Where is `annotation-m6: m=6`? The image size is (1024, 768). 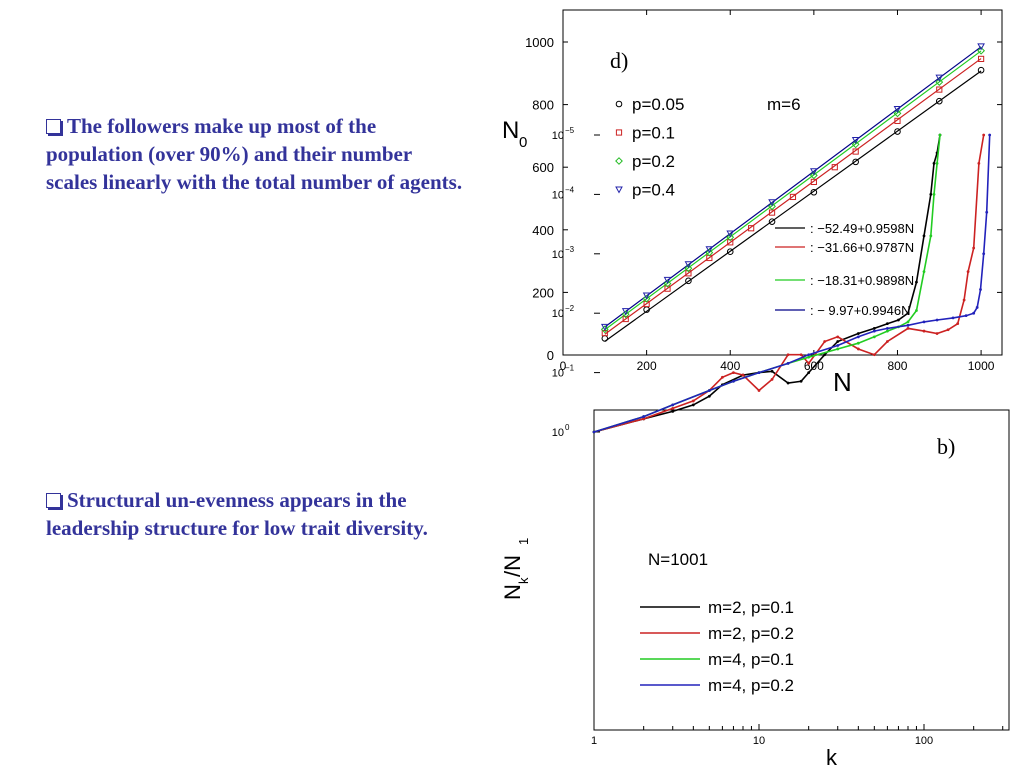 annotation-m6: m=6 is located at coordinates (784, 104).